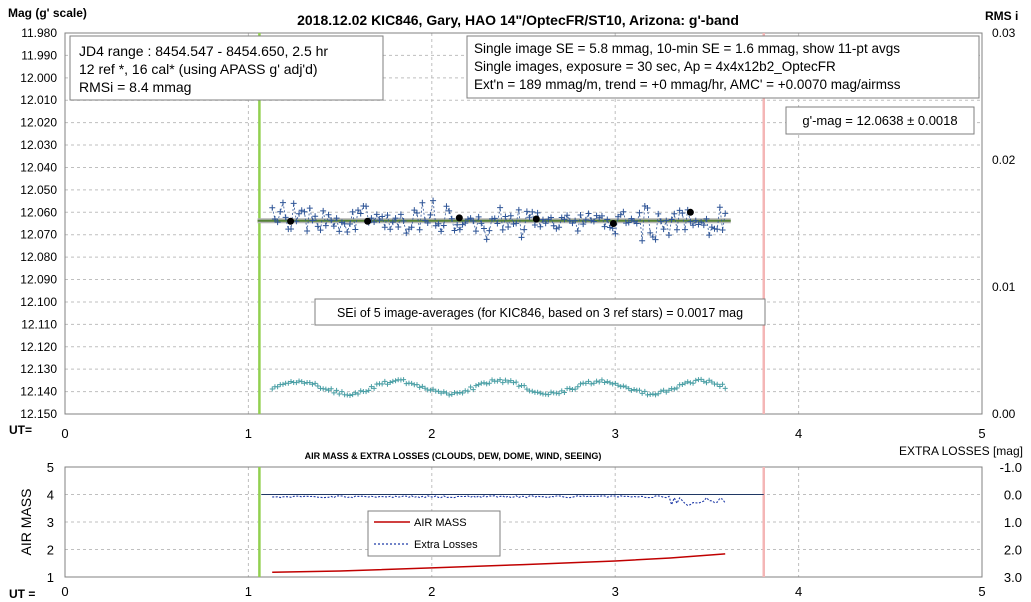 Image resolution: width=1031 pixels, height=602 pixels. I want to click on airmass-axis-label: AIR MASS, so click(26, 522).